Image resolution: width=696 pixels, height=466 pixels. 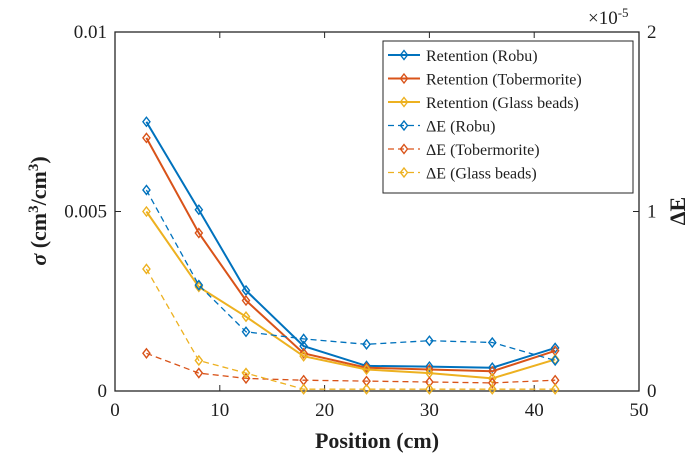 I want to click on x-tick-label: 50, so click(x=639, y=410).